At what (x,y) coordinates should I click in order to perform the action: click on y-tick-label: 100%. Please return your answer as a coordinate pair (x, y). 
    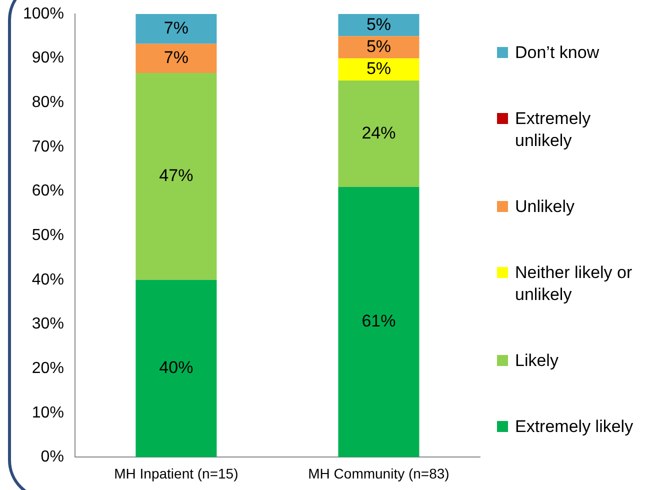
    Looking at the image, I should click on (43, 13).